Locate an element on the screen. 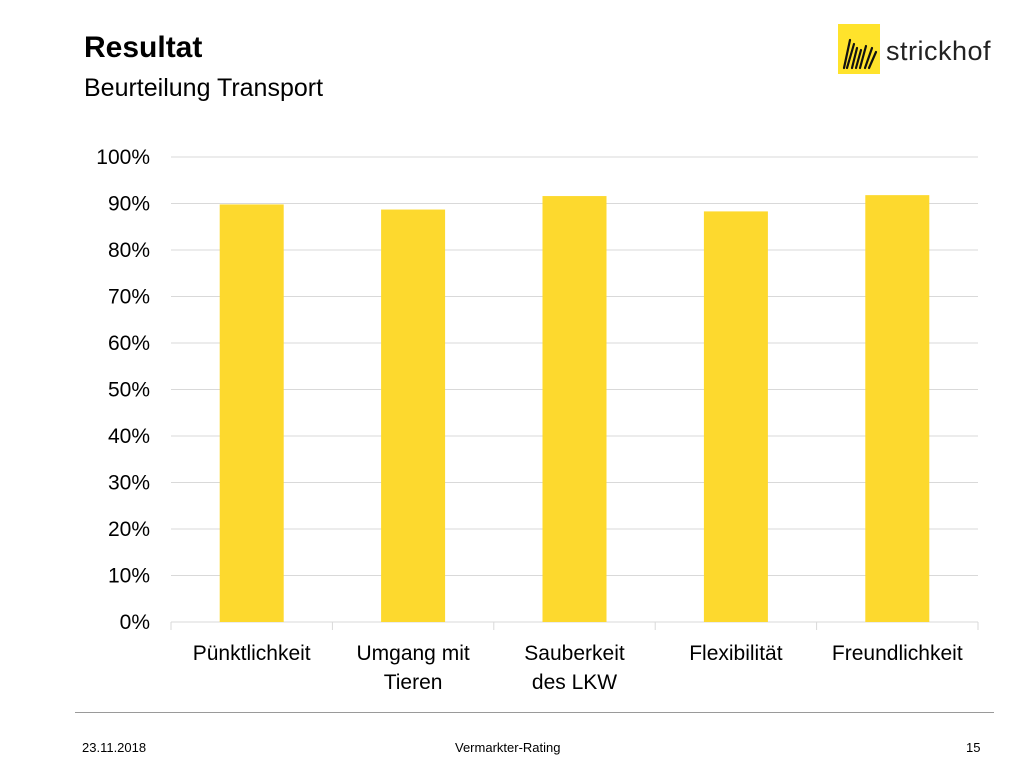  x-category-label: Freundlichkeit is located at coordinates (897, 653).